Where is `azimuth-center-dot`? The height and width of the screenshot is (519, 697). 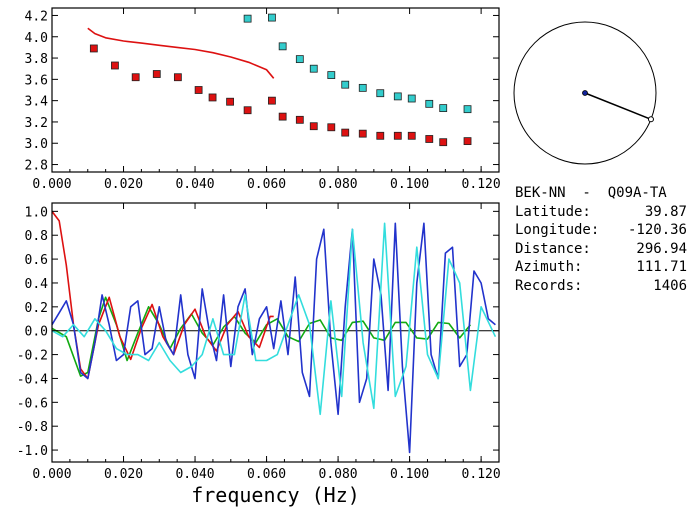
azimuth-center-dot is located at coordinates (585, 93).